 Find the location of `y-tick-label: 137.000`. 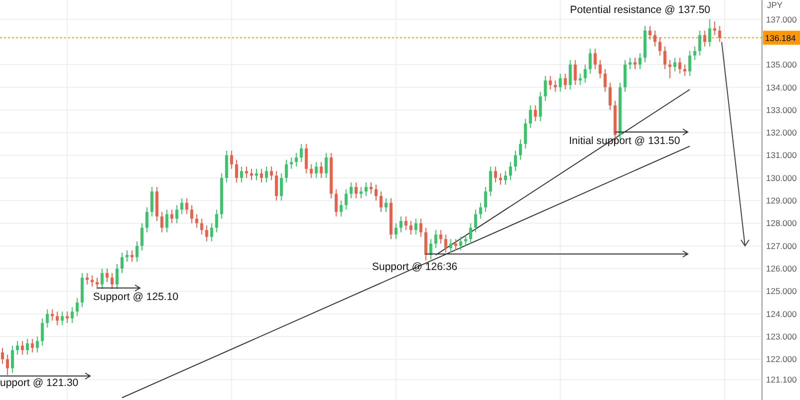

y-tick-label: 137.000 is located at coordinates (781, 19).